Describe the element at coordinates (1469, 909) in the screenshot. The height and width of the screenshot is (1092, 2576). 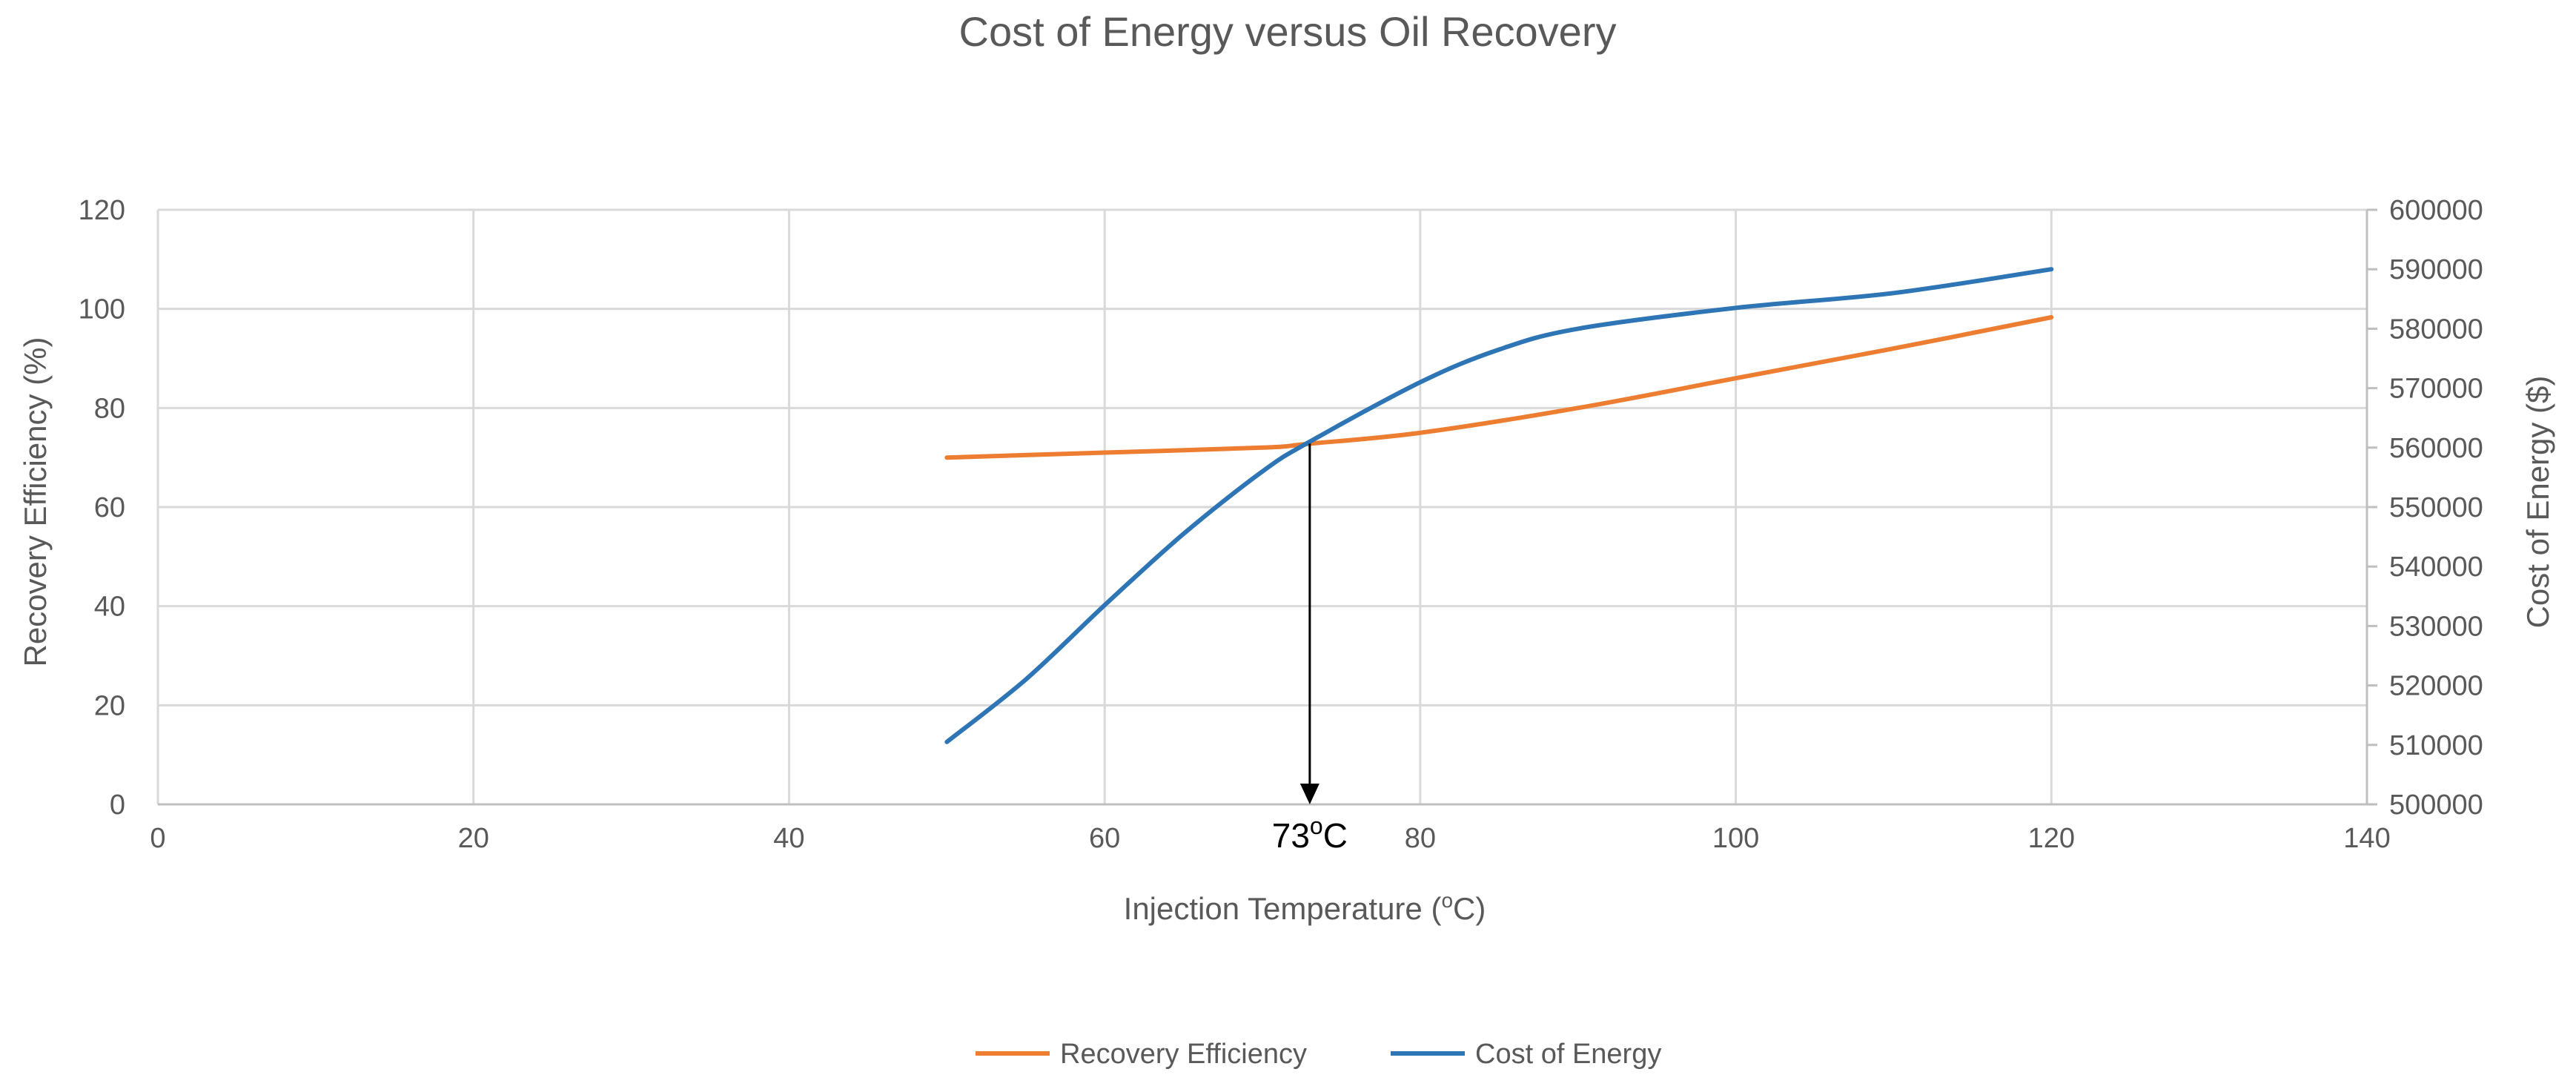
I see `x-axis-title-unit: C)` at that location.